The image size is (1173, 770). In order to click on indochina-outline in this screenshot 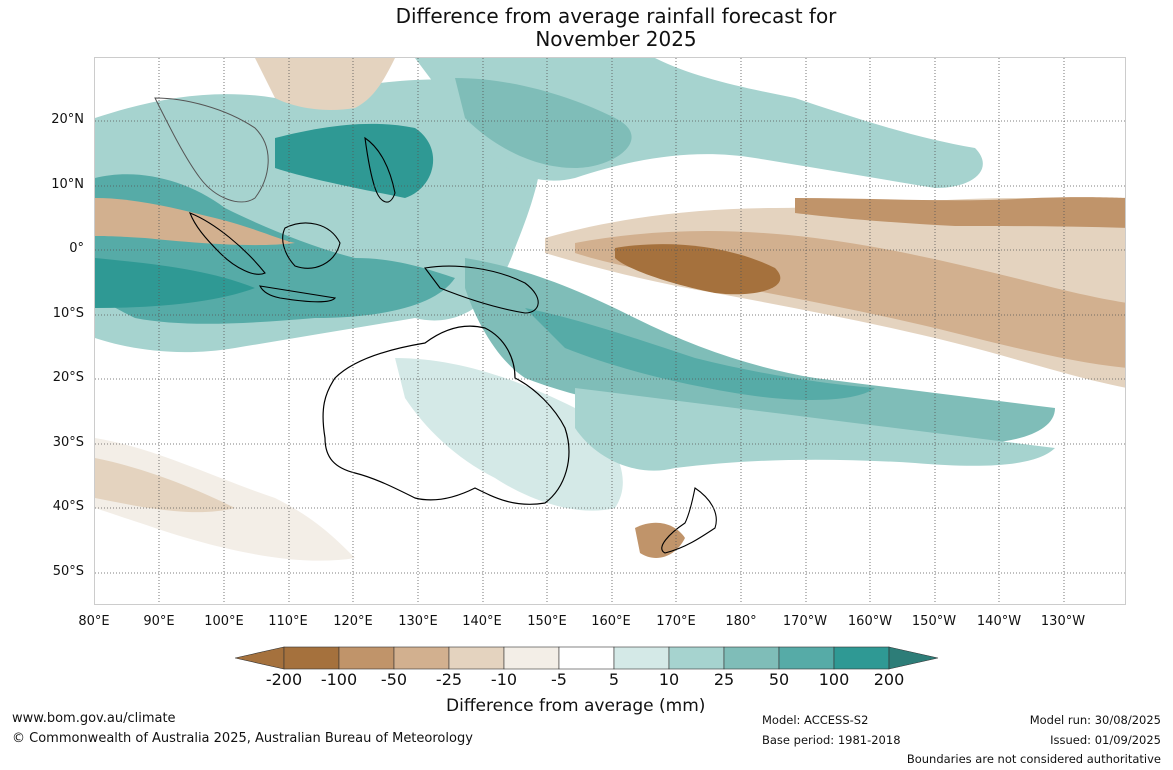, I will do `click(211, 150)`.